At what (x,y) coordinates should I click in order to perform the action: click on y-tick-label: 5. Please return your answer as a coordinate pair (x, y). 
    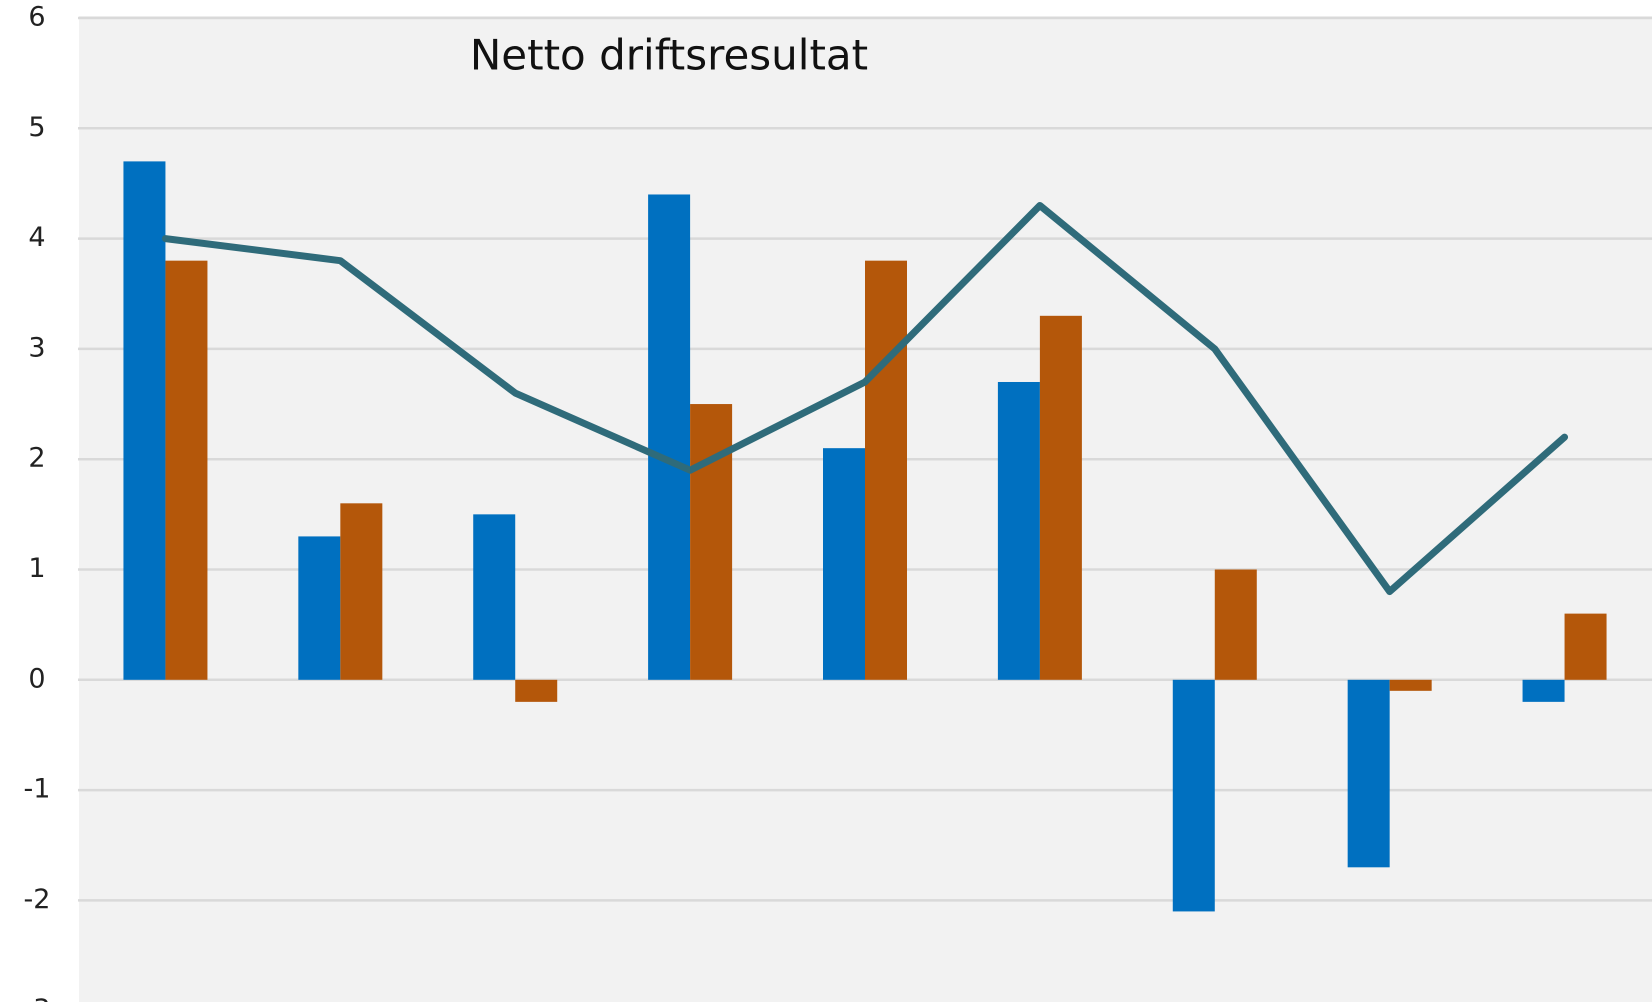
    Looking at the image, I should click on (36, 127).